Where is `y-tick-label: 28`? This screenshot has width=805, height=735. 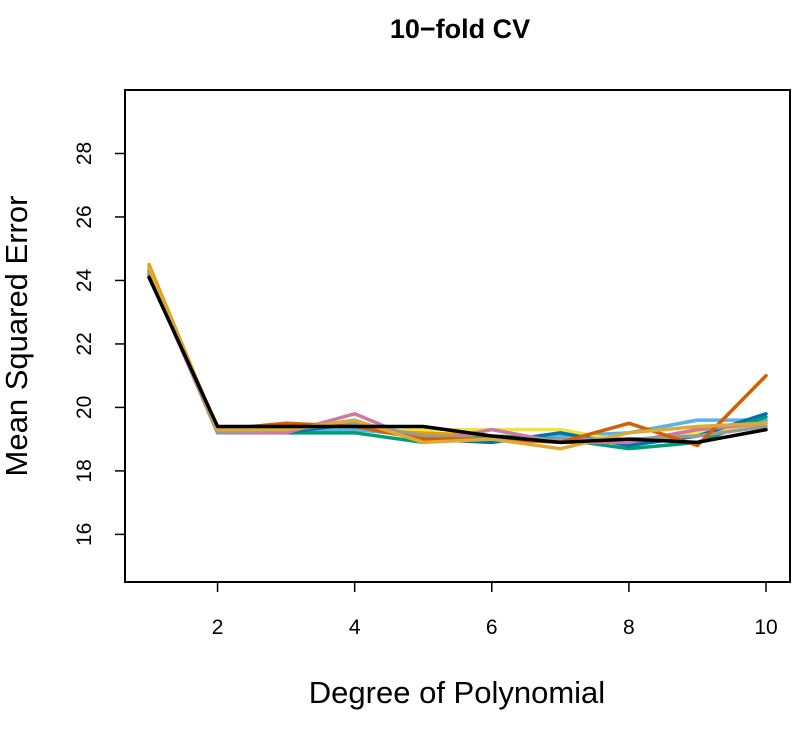
y-tick-label: 28 is located at coordinates (84, 153).